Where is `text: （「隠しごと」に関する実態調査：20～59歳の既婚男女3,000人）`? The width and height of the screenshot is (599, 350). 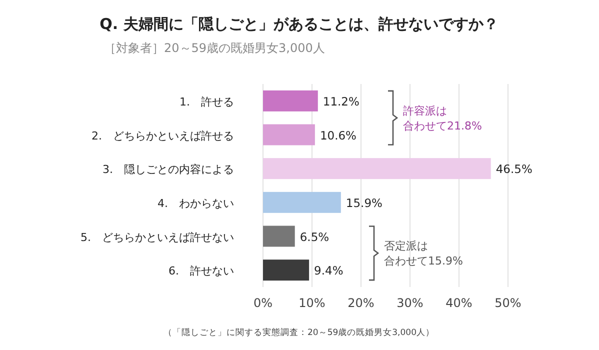
text: （「隠しごと」に関する実態調査：20～59歳の既婚男女3,000人） is located at coordinates (299, 332).